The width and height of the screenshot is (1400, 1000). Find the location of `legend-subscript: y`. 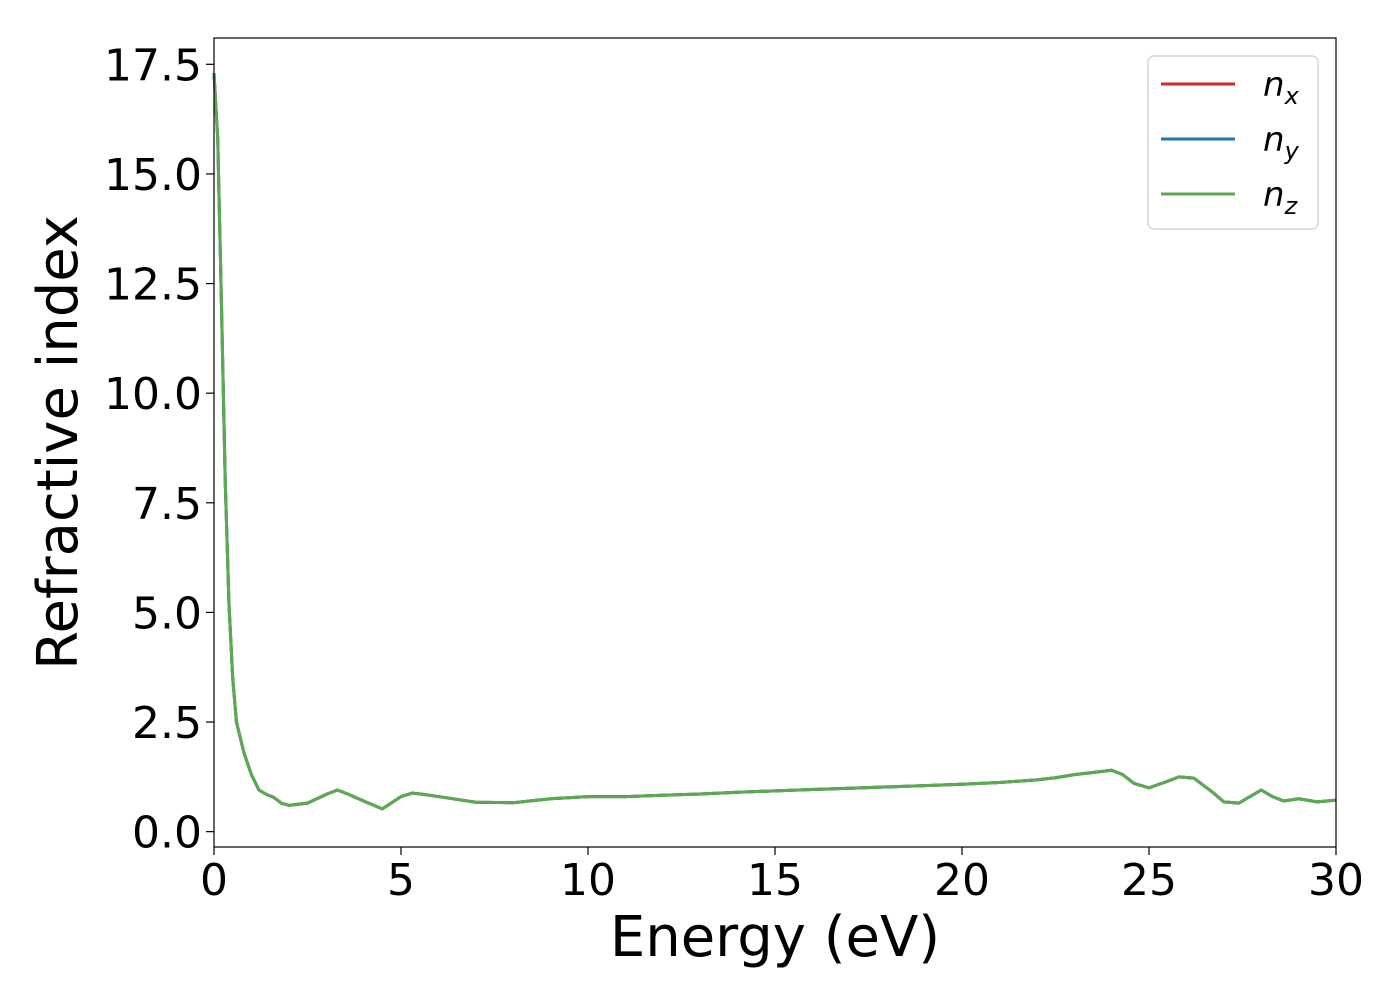

legend-subscript: y is located at coordinates (1292, 151).